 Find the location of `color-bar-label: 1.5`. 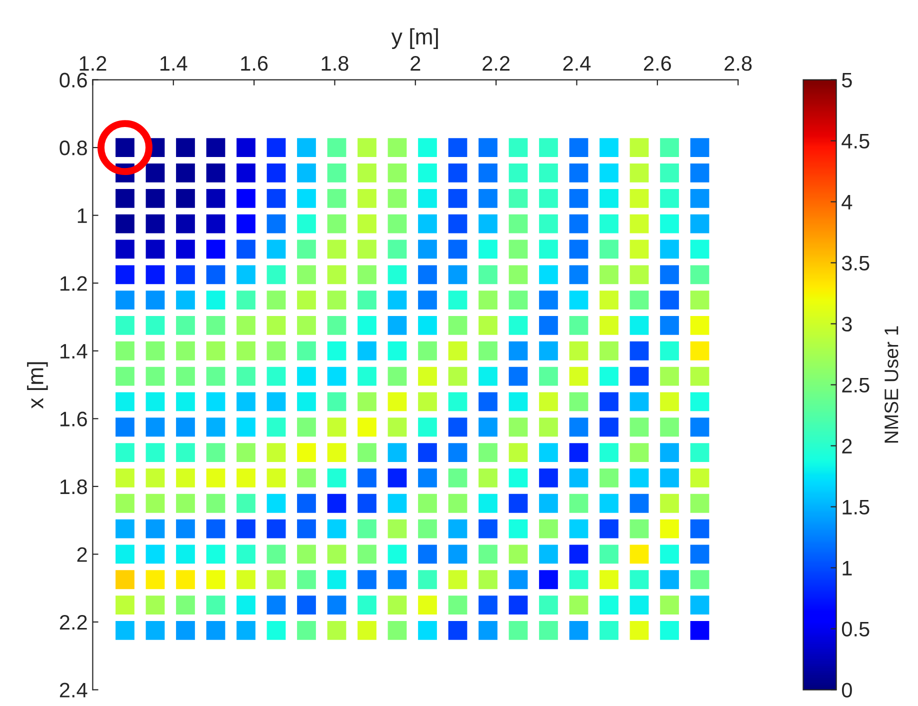

color-bar-label: 1.5 is located at coordinates (856, 507).